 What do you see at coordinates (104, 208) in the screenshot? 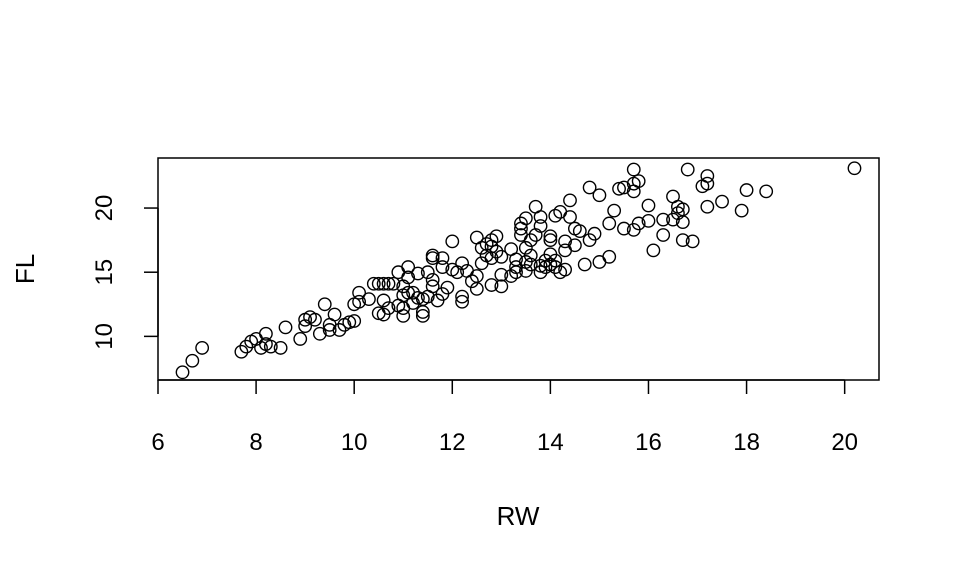
I see `y-tick-label: 20` at bounding box center [104, 208].